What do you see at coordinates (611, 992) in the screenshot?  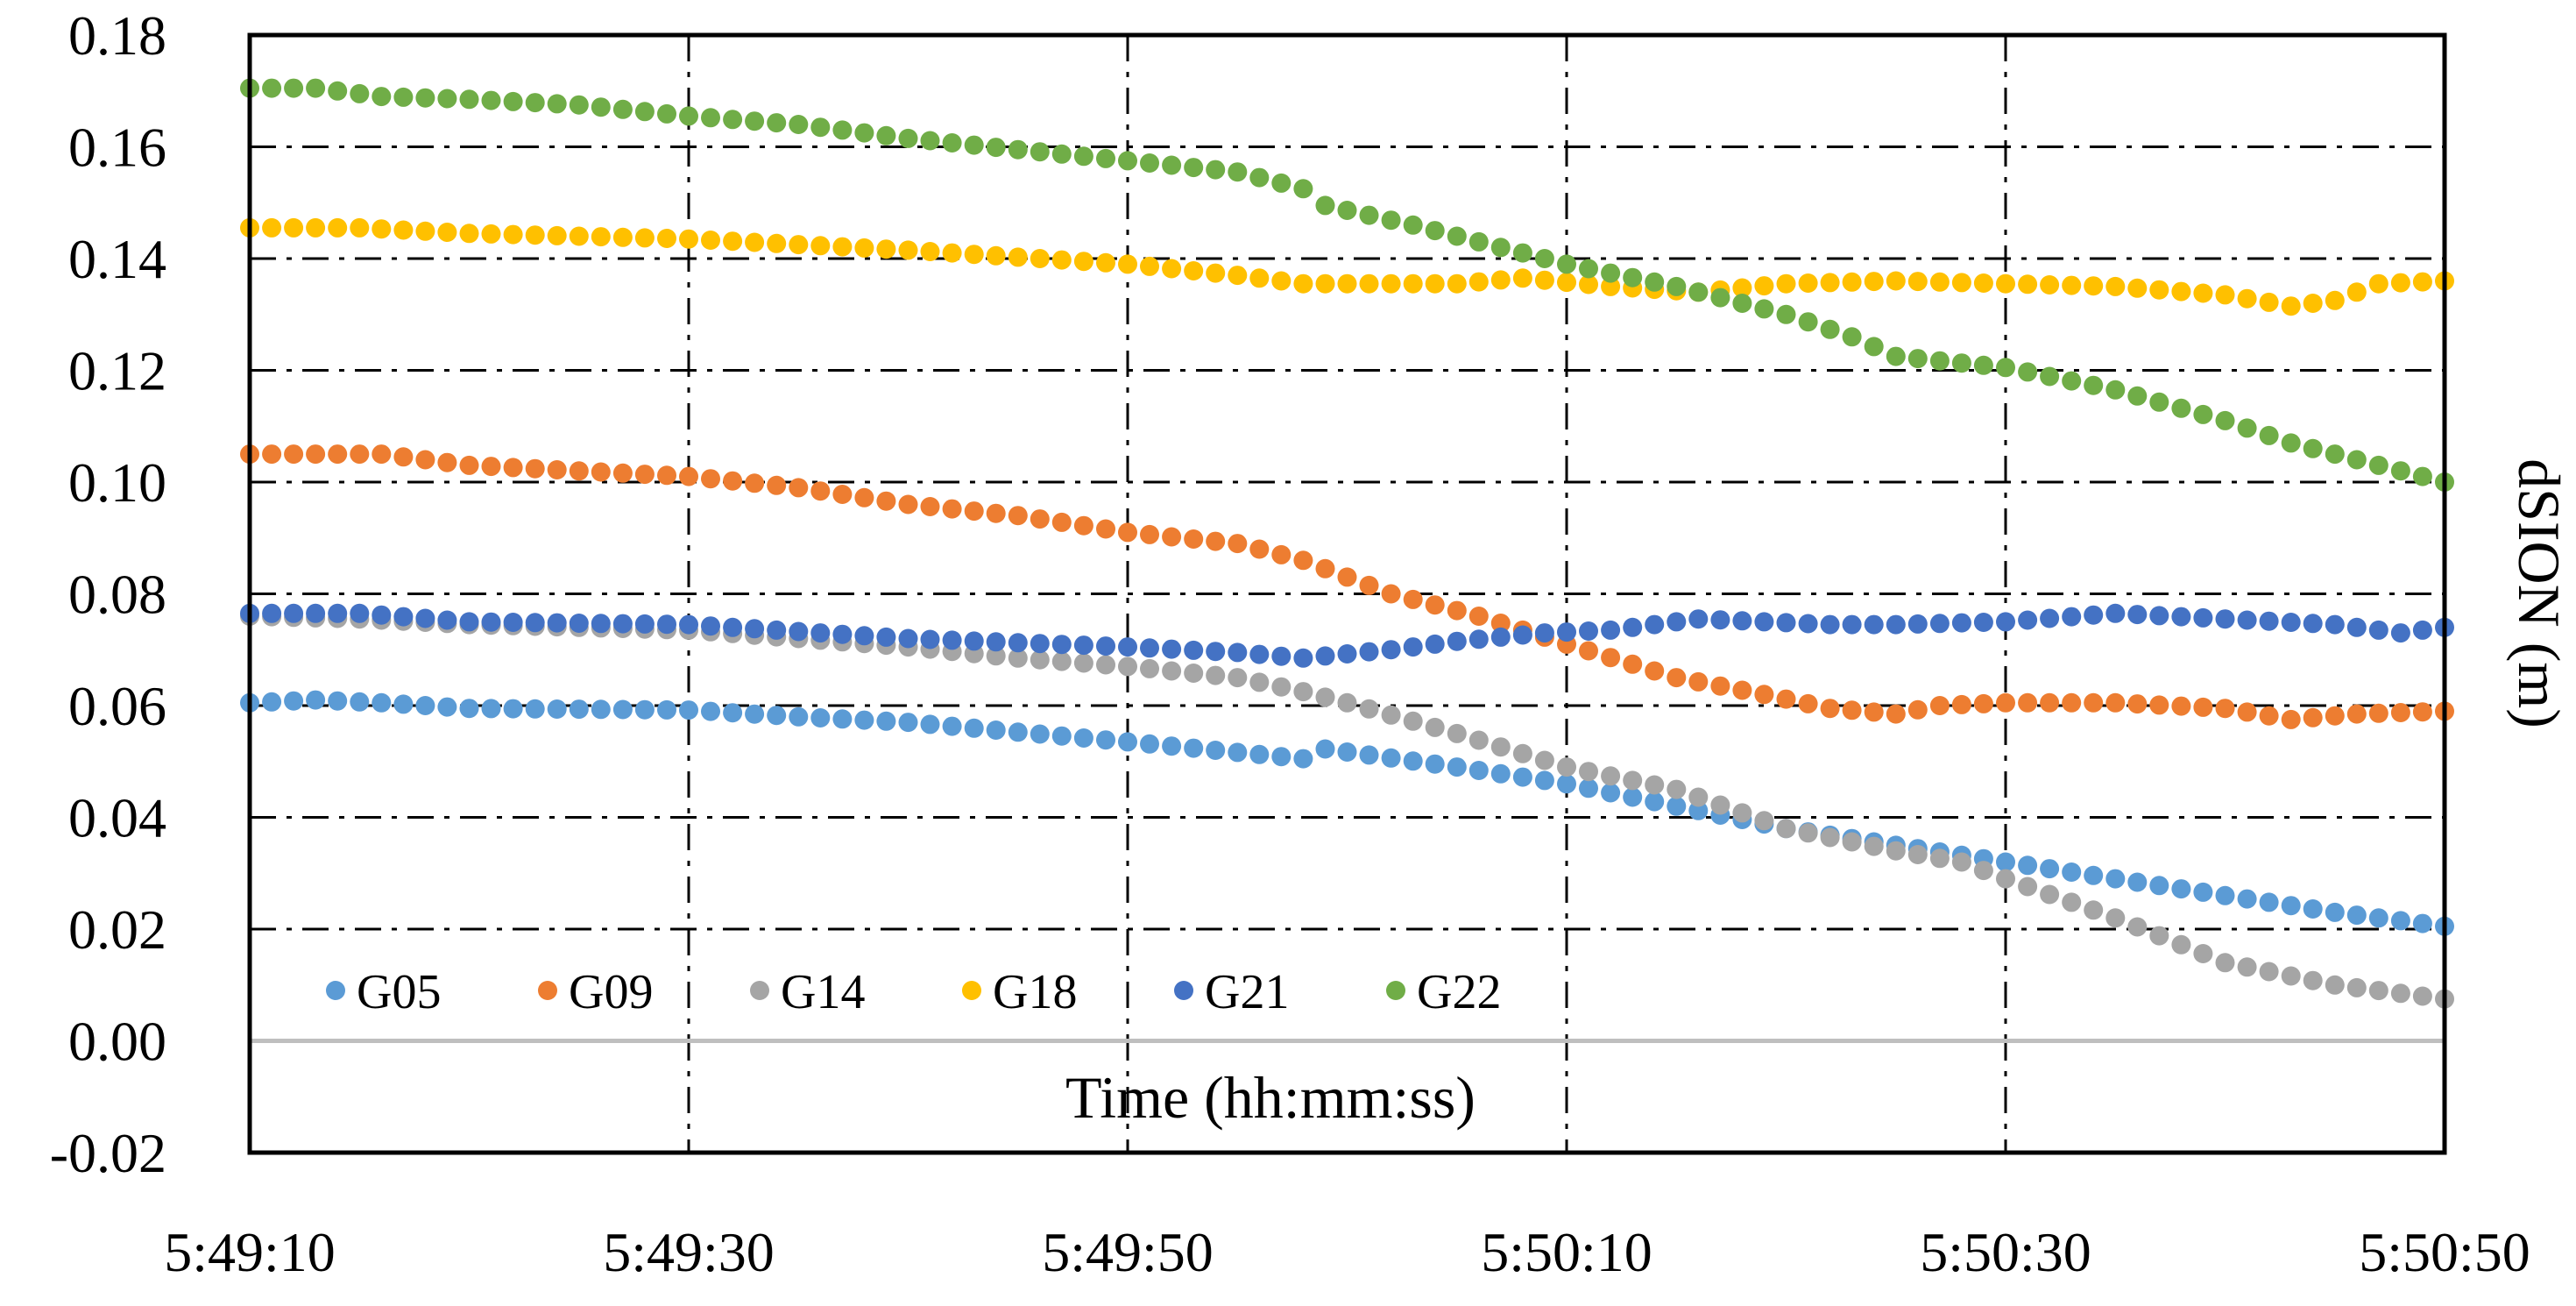 I see `legend-label: G09` at bounding box center [611, 992].